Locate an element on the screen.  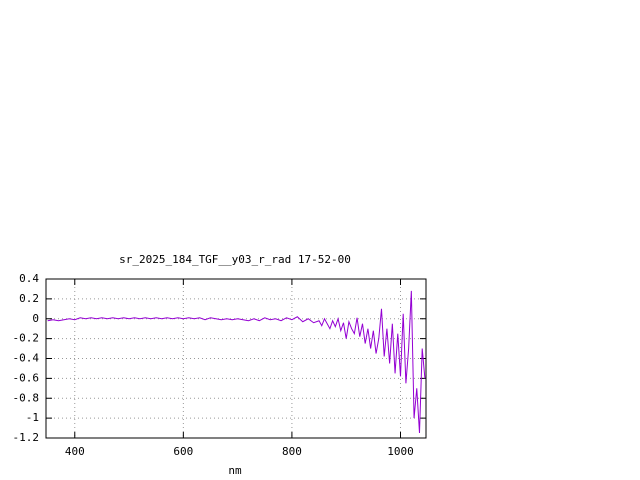
y-tick-label: -0.4 is located at coordinates (26, 358).